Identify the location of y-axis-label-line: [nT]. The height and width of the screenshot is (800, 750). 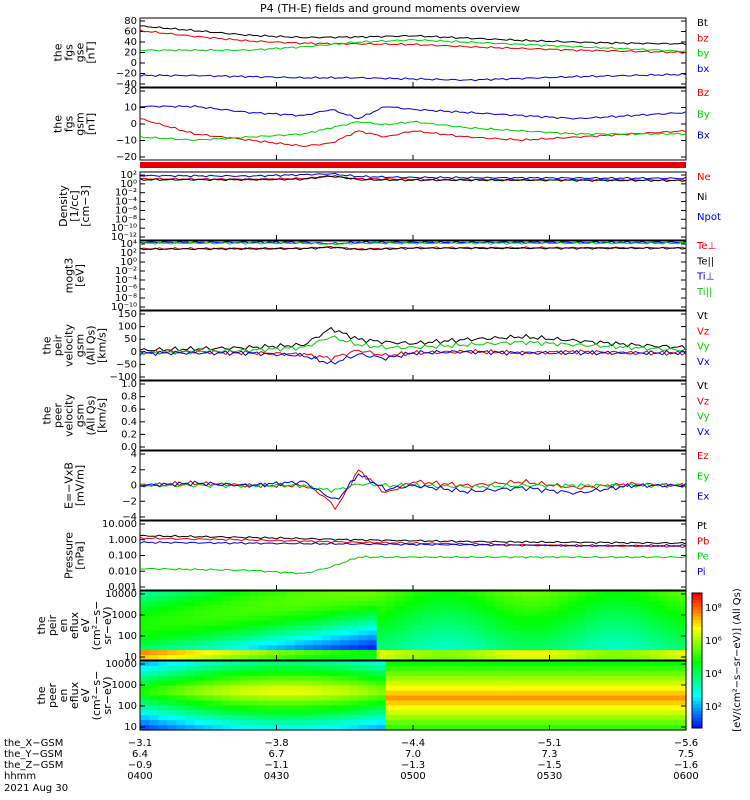
(91, 124).